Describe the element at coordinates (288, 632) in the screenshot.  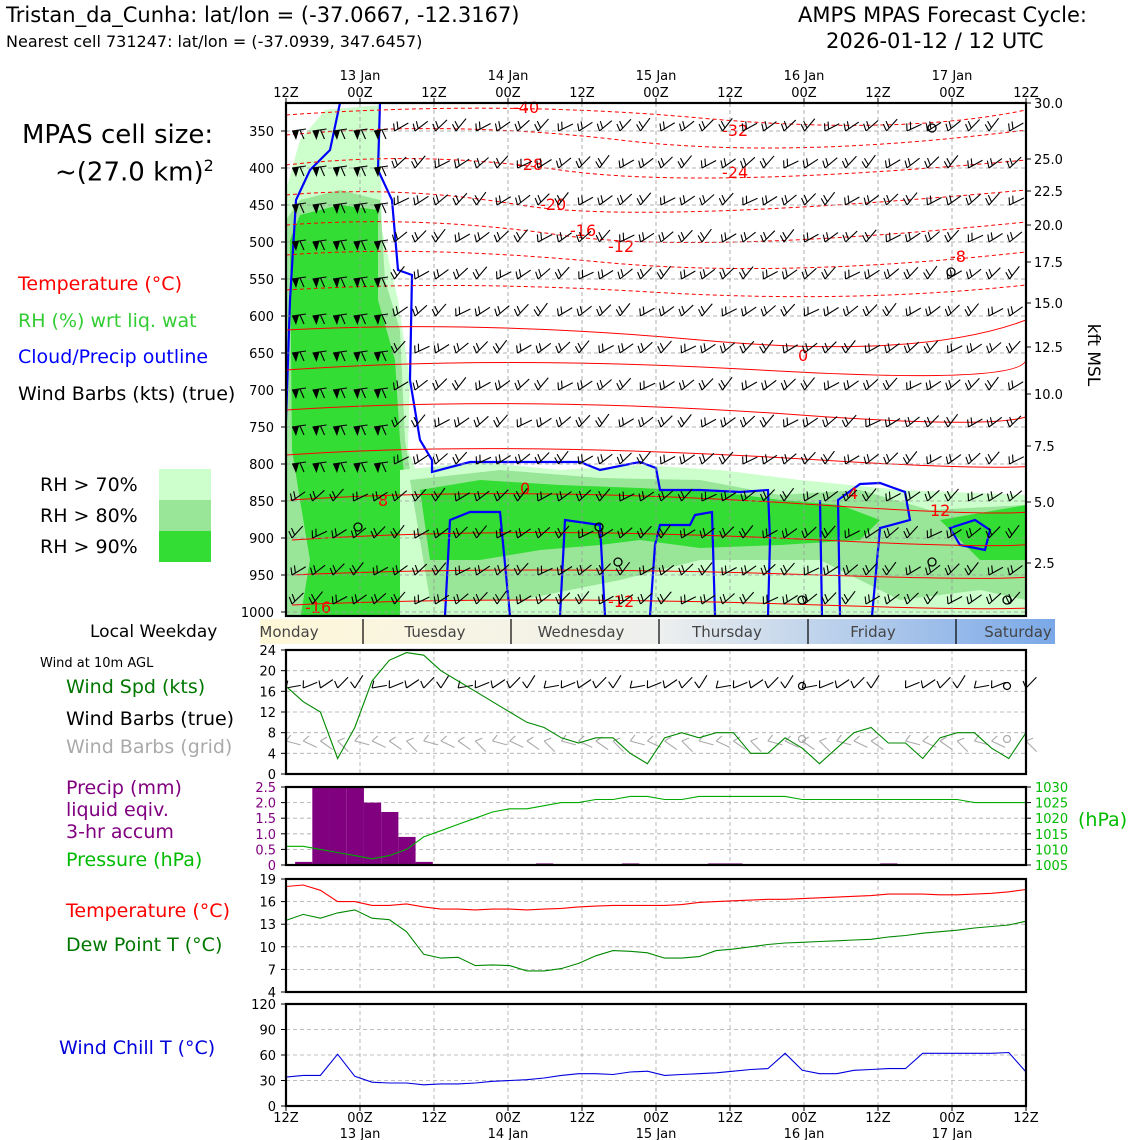
I see `weekday-name: Monday` at that location.